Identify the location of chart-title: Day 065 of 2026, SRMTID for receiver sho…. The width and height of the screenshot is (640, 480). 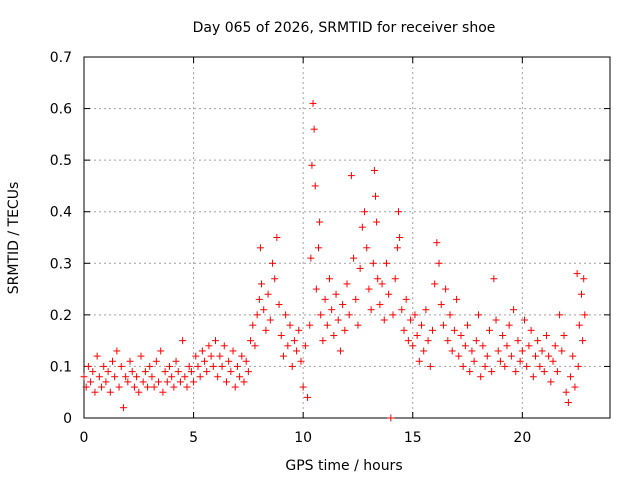
(344, 28).